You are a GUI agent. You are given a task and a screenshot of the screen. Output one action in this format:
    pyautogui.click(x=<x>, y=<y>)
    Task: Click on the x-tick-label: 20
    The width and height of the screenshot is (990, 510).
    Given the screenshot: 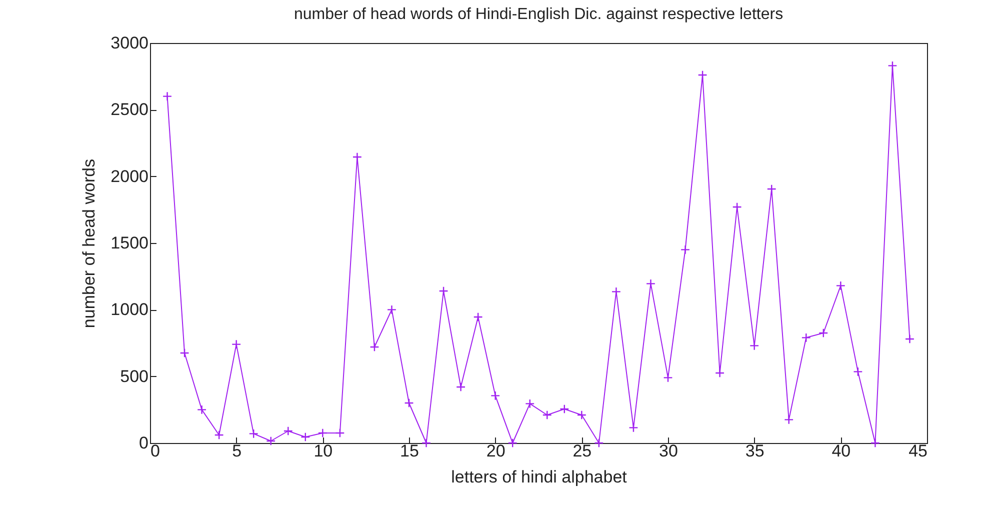 What is the action you would take?
    pyautogui.click(x=496, y=451)
    